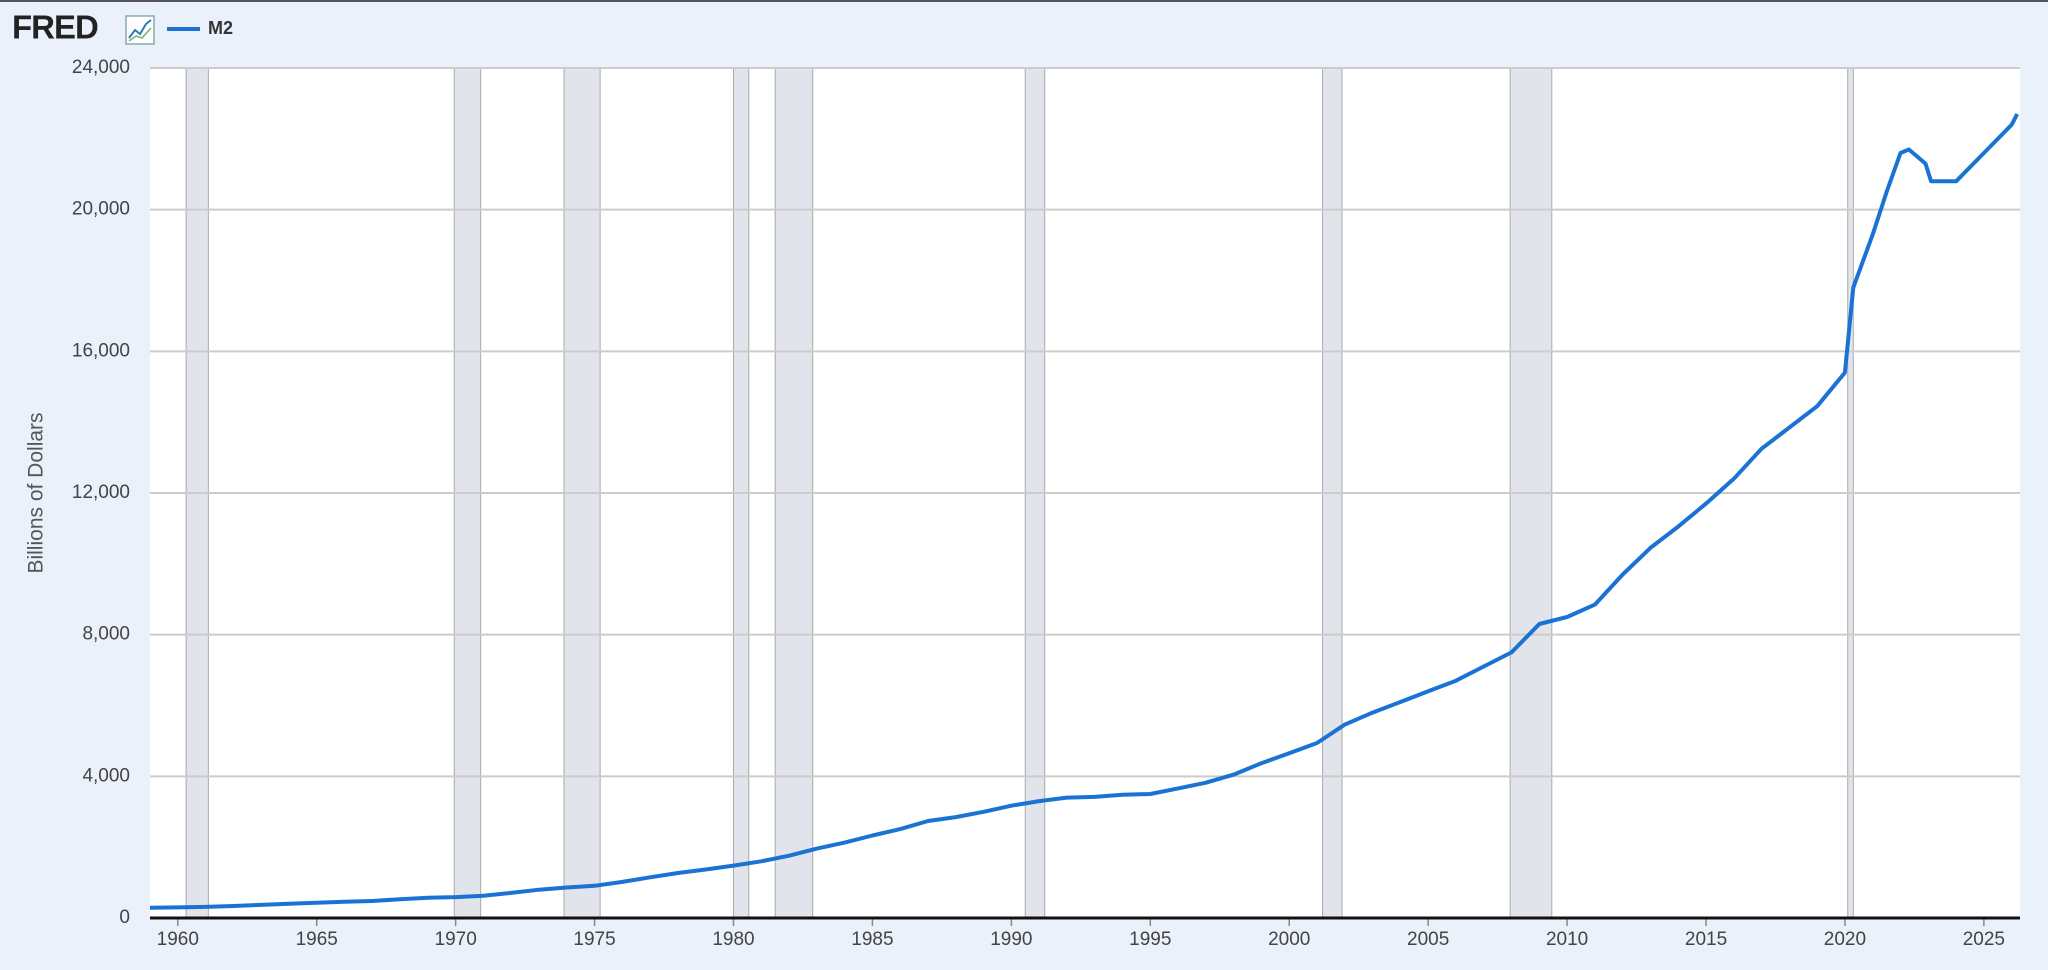 The width and height of the screenshot is (2048, 970). Describe the element at coordinates (317, 939) in the screenshot. I see `x-tick-label: 1965` at that location.